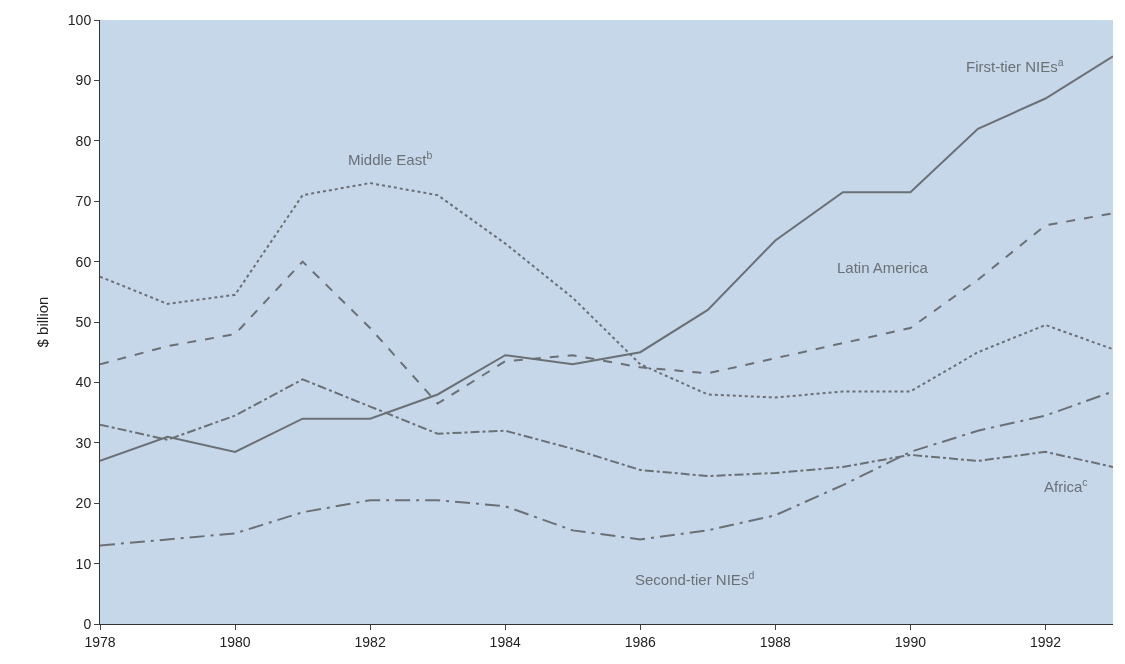 The image size is (1125, 664). I want to click on y-tick-label: 50, so click(83, 321).